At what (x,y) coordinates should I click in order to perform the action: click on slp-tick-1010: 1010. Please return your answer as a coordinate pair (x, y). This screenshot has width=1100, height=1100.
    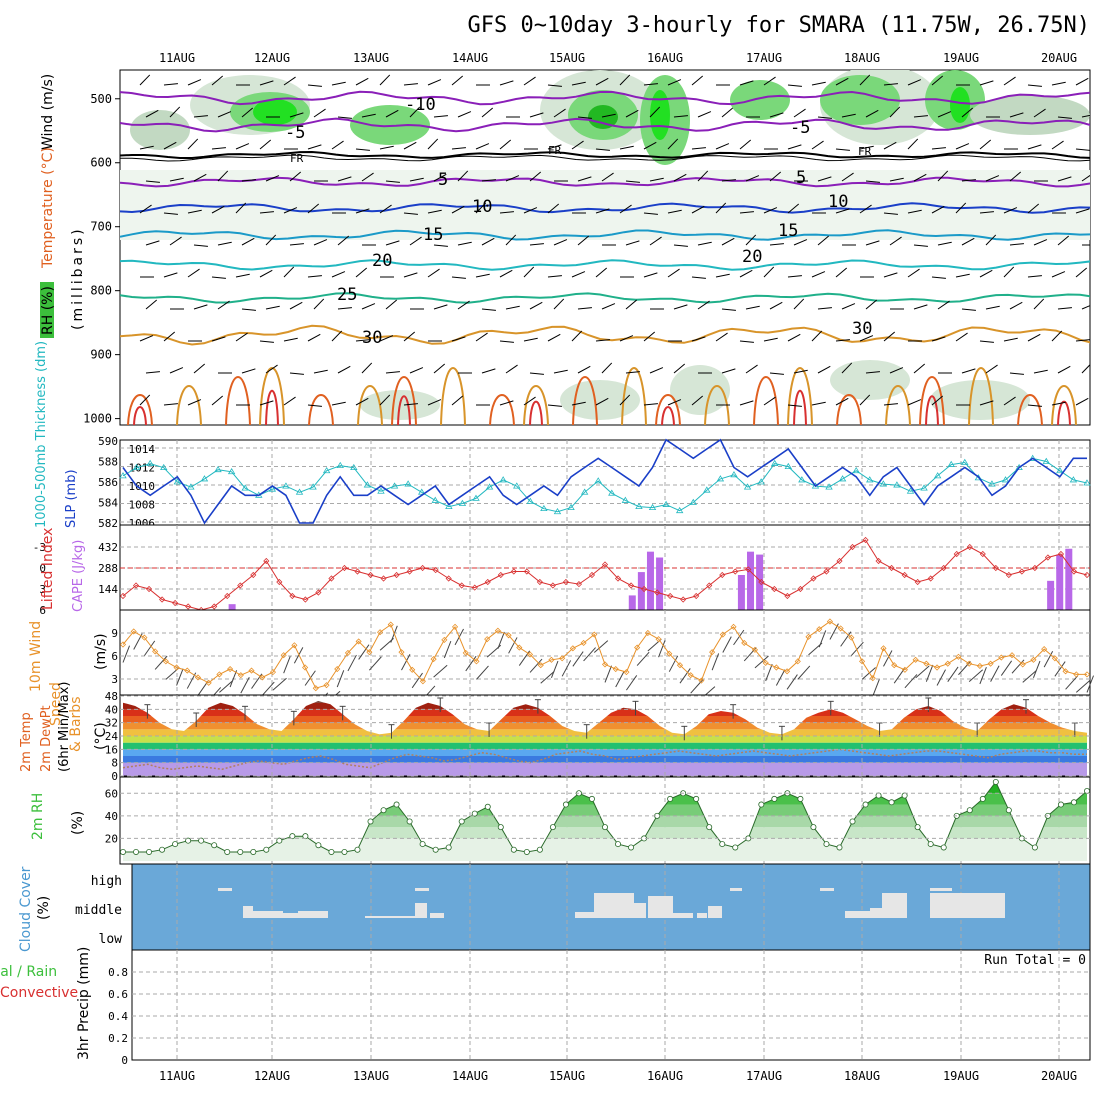
    Looking at the image, I should click on (142, 486).